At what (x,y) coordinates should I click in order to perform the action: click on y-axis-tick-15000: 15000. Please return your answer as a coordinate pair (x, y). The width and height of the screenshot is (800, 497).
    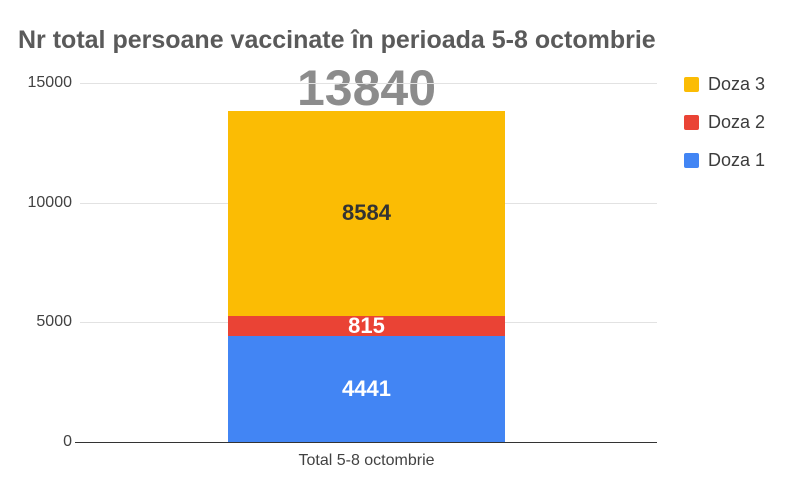
    Looking at the image, I should click on (50, 82).